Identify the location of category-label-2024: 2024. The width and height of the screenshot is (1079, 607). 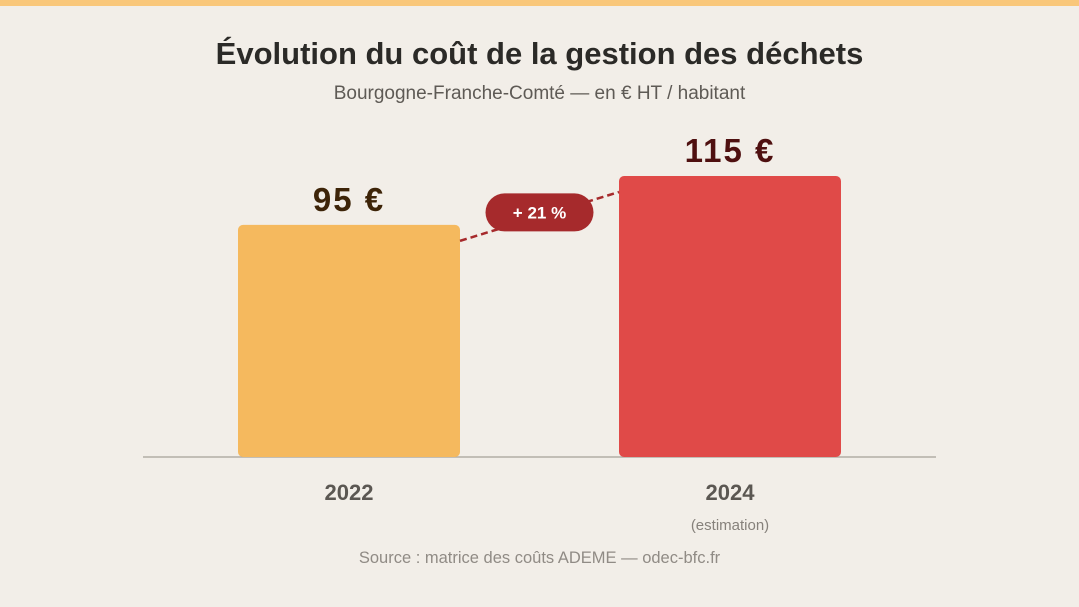
(731, 492).